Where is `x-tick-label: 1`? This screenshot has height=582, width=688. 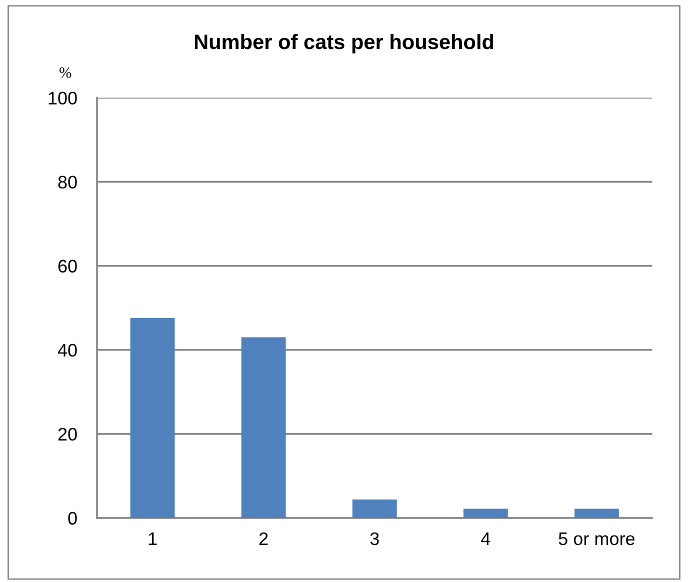
x-tick-label: 1 is located at coordinates (152, 538).